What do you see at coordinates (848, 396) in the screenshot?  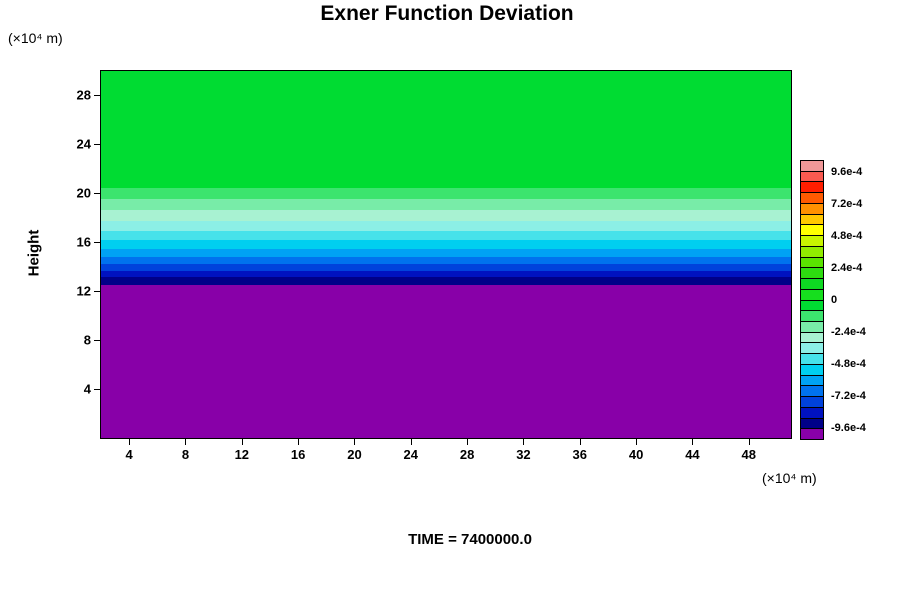 I see `colorbar-tick-label: -7.2e-4` at bounding box center [848, 396].